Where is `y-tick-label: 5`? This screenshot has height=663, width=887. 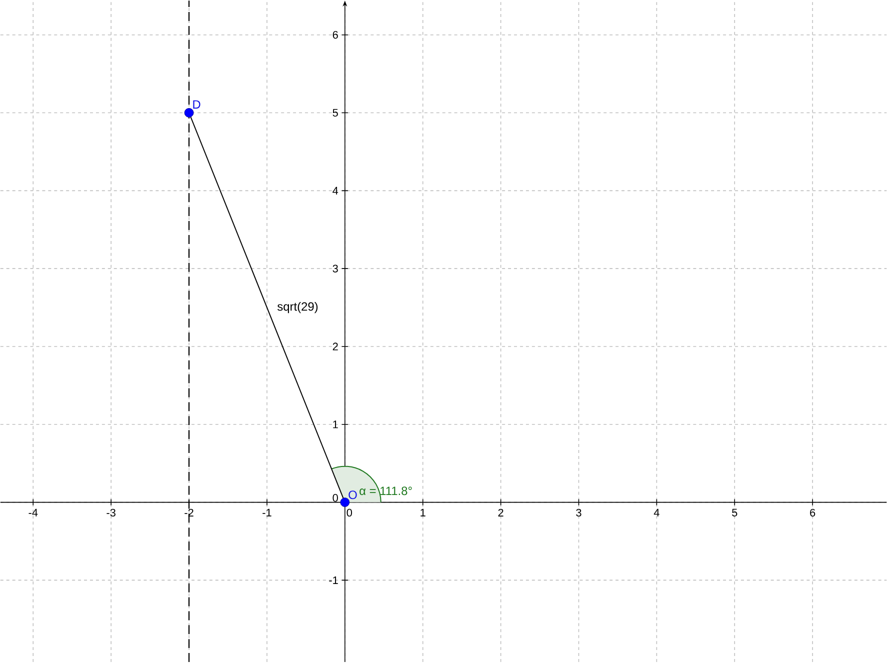
y-tick-label: 5 is located at coordinates (335, 113).